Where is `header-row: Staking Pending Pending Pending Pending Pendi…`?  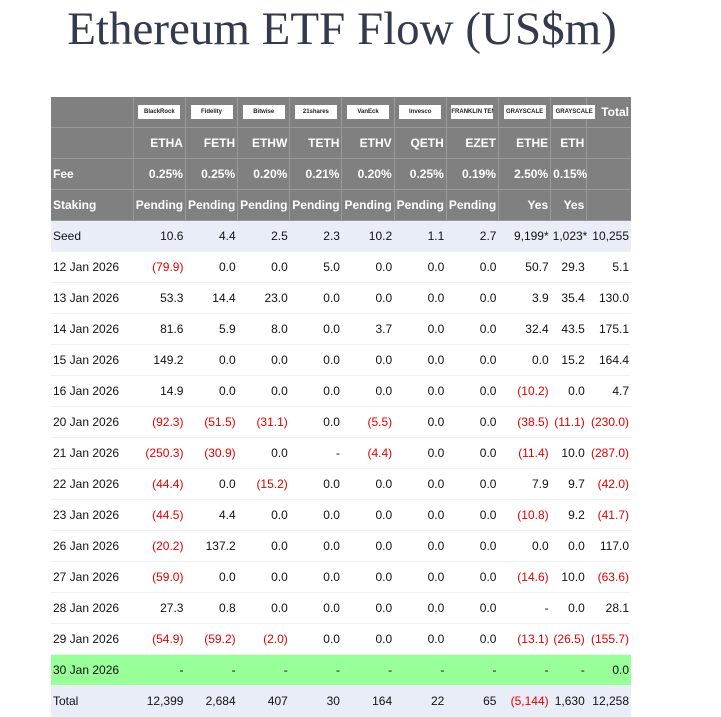 header-row: Staking Pending Pending Pending Pending Pendi… is located at coordinates (341, 205).